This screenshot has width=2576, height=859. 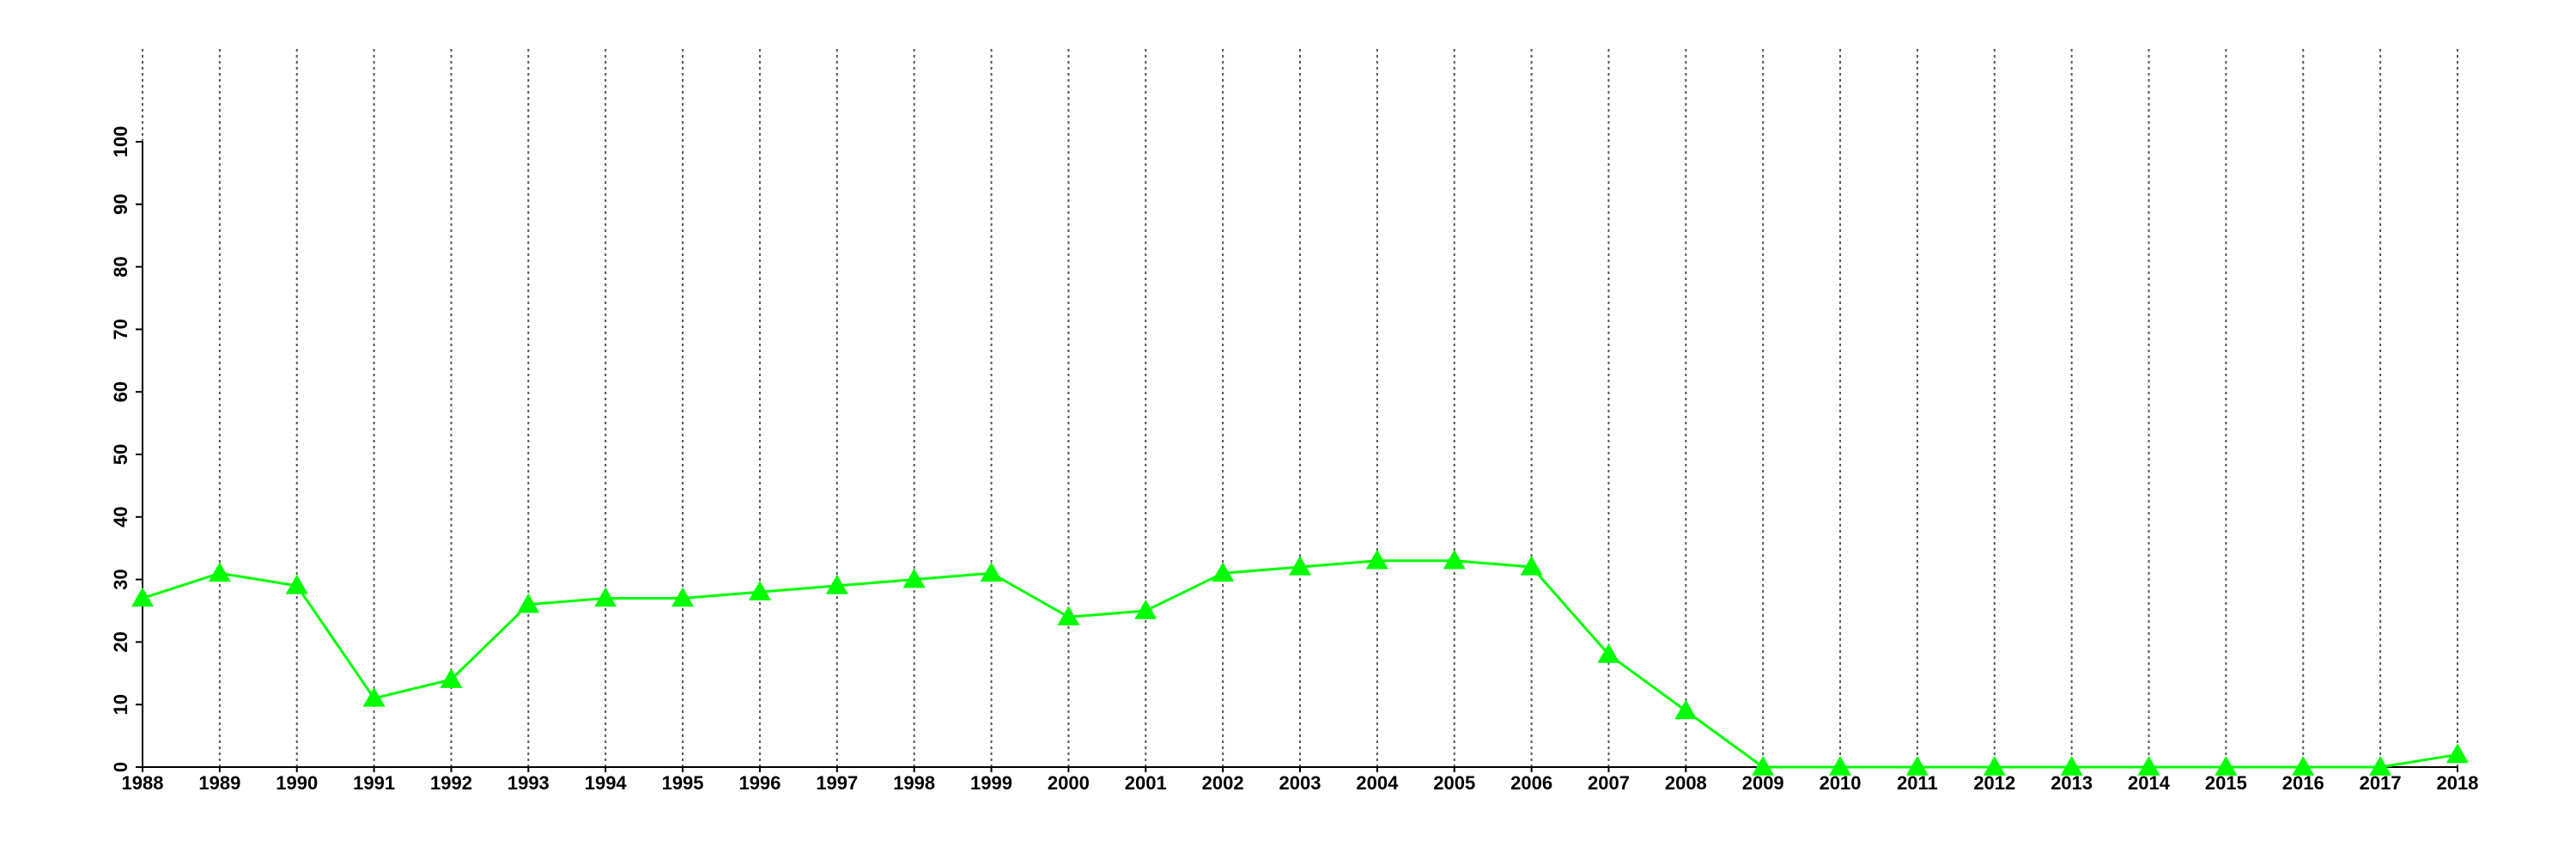 I want to click on x-tick-label: 2008, so click(x=1686, y=783).